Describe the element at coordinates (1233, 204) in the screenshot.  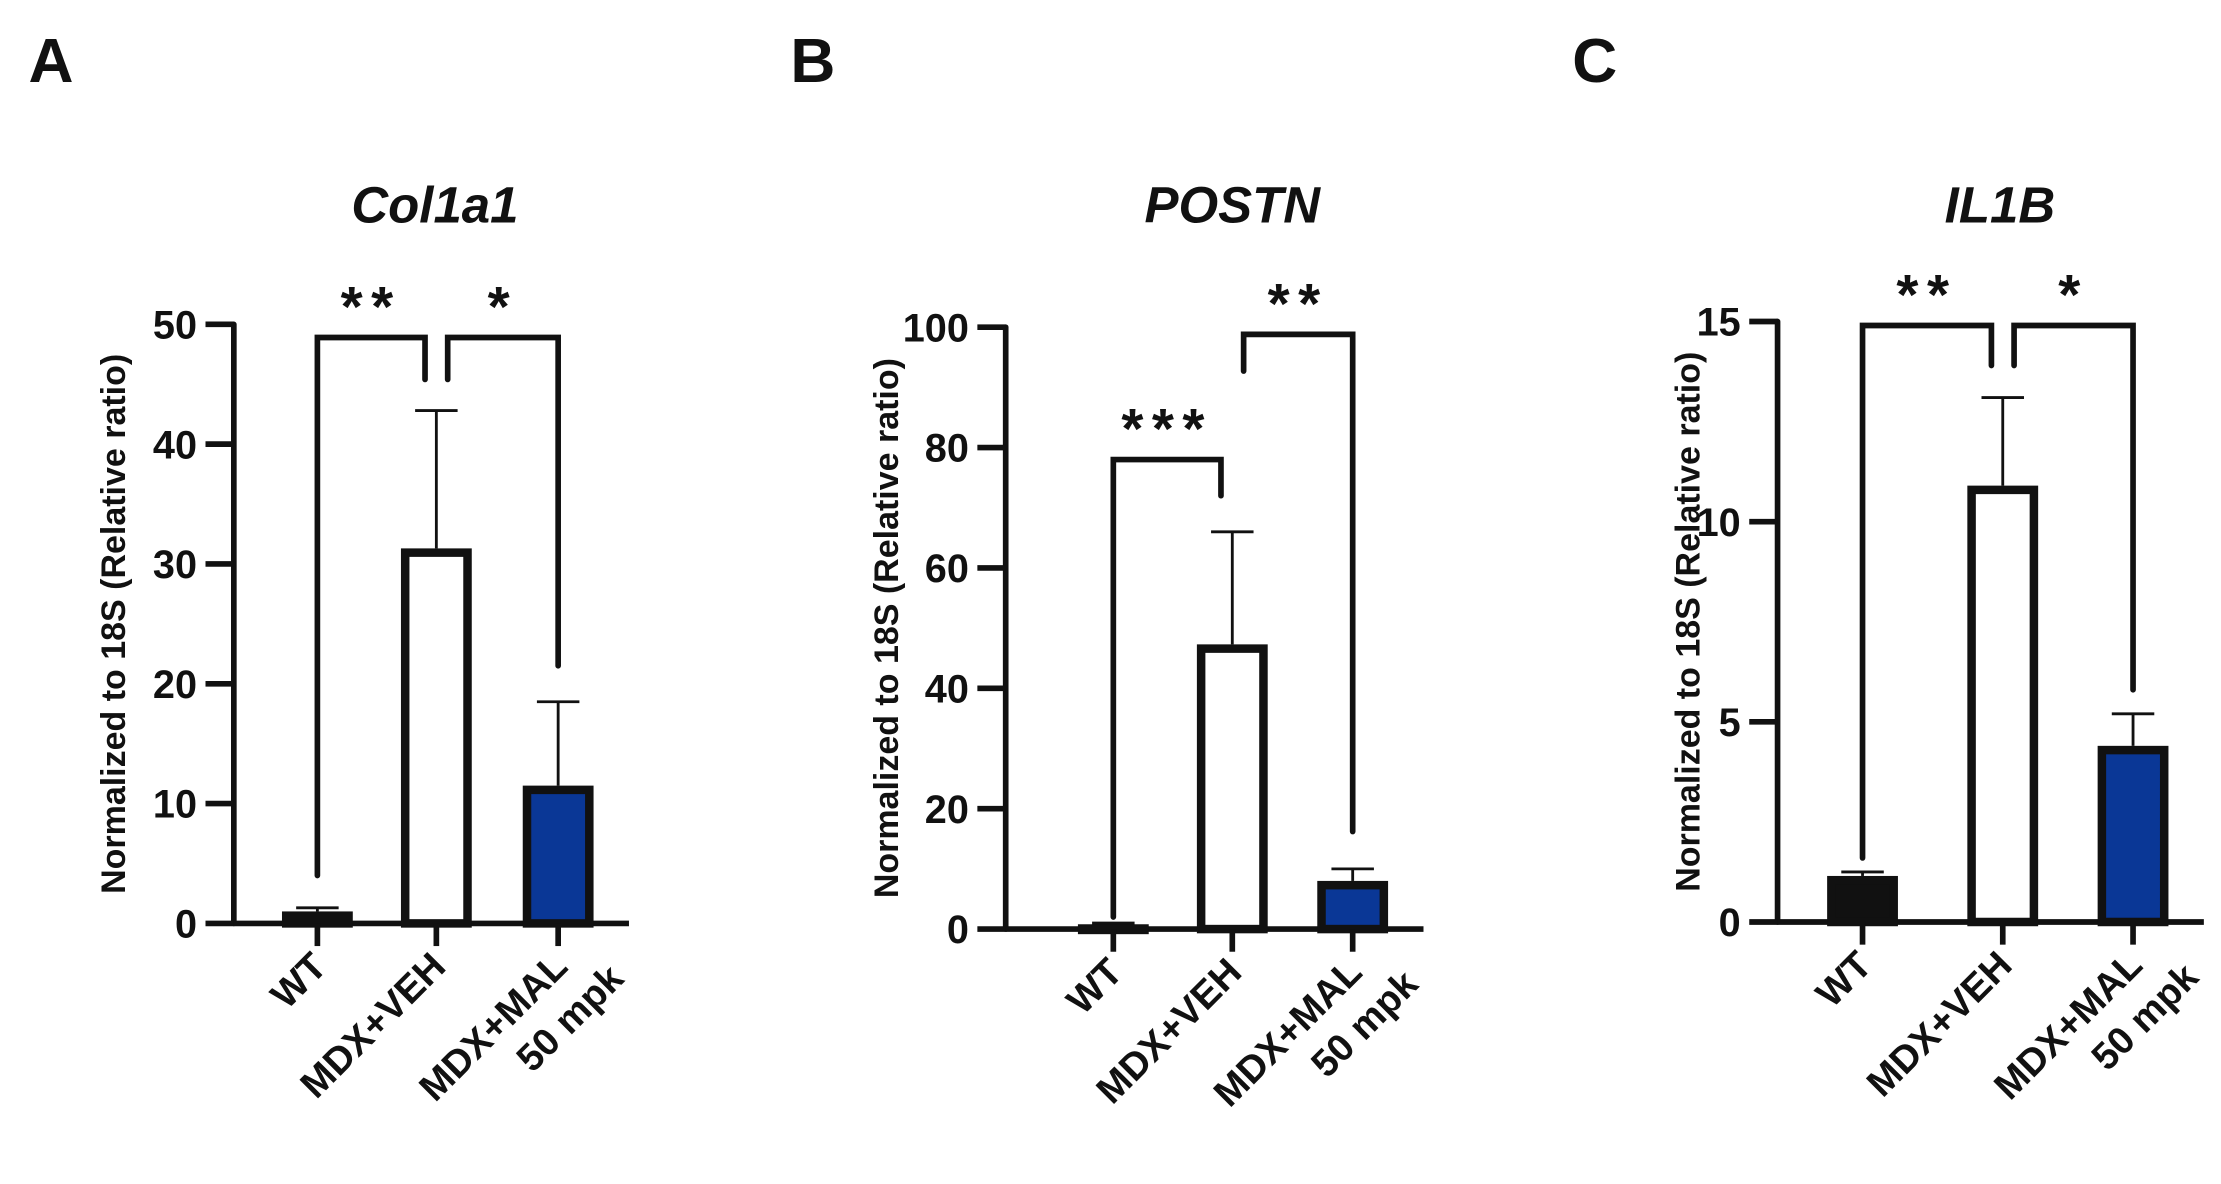
I see `chart-title: POSTN` at that location.